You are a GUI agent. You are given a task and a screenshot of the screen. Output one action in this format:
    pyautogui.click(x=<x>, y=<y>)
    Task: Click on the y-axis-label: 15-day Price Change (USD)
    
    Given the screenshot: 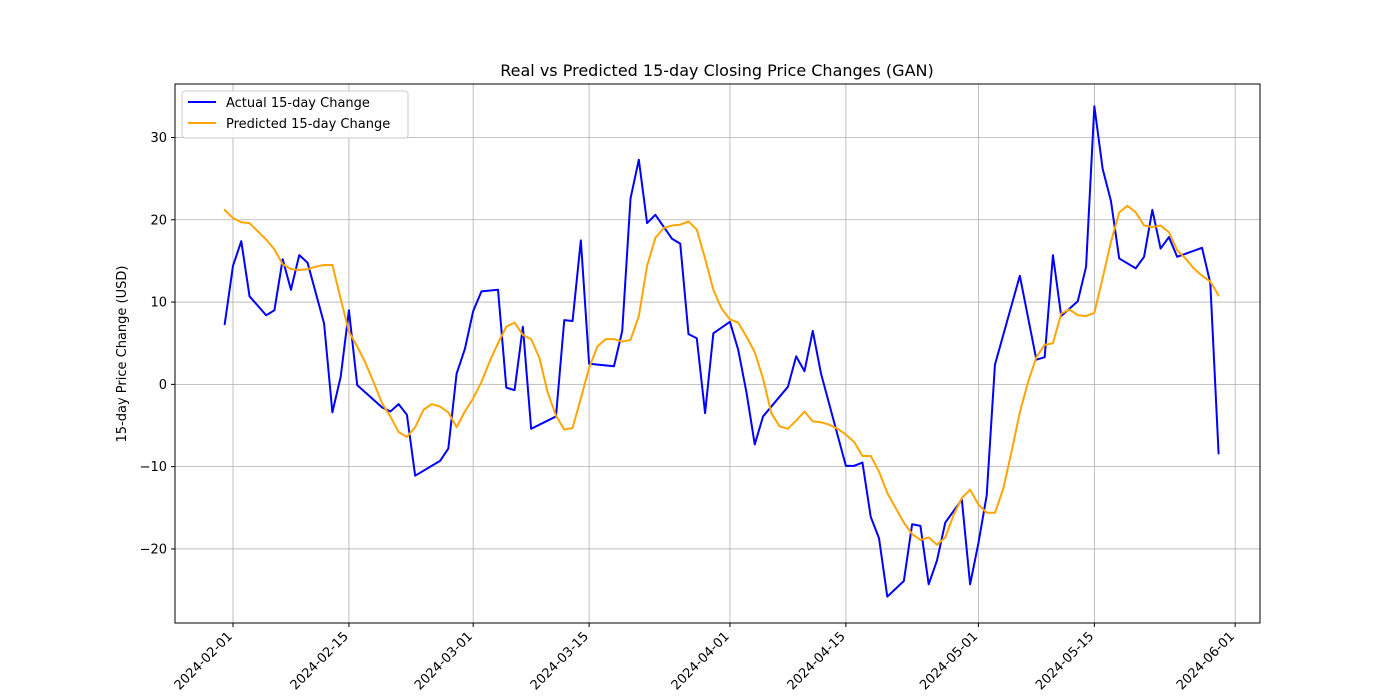 What is the action you would take?
    pyautogui.click(x=122, y=354)
    